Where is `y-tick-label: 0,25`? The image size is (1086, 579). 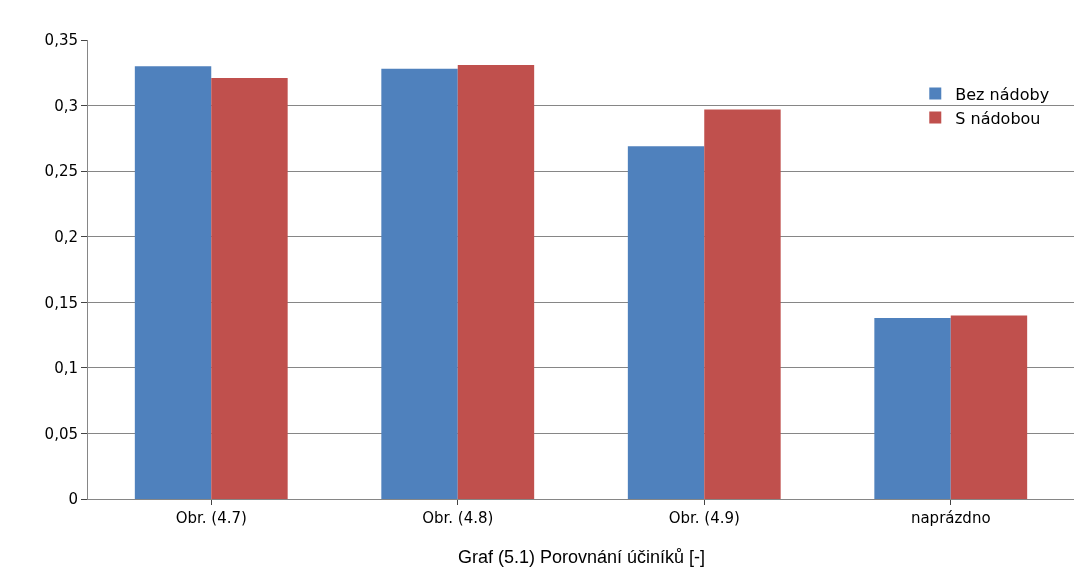
y-tick-label: 0,25 is located at coordinates (61, 171).